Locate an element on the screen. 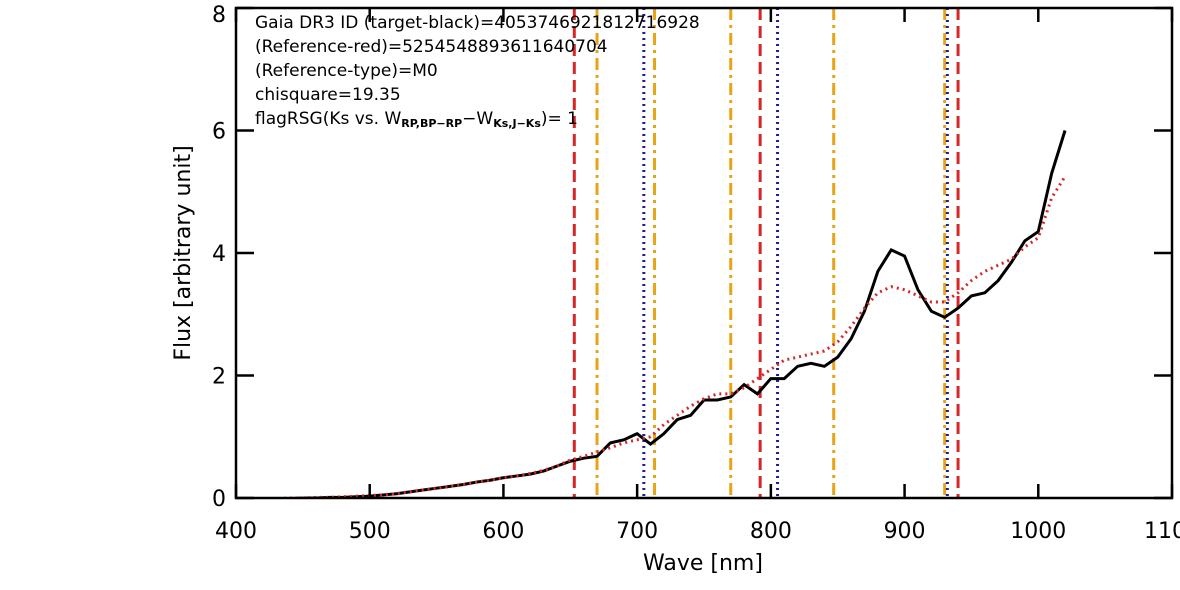  y-tick-label: 2 is located at coordinates (219, 377).